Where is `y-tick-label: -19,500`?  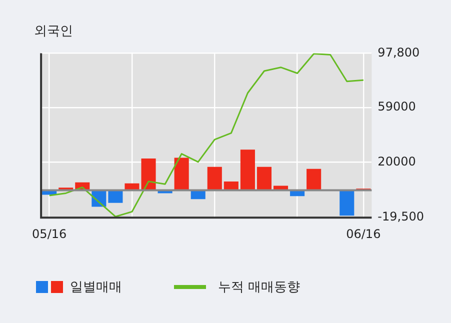 y-tick-label: -19,500 is located at coordinates (401, 217).